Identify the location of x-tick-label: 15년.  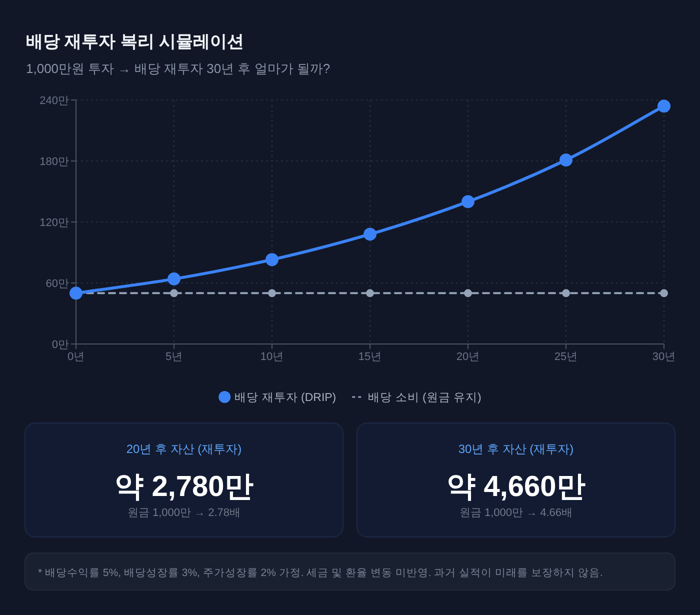
(370, 357).